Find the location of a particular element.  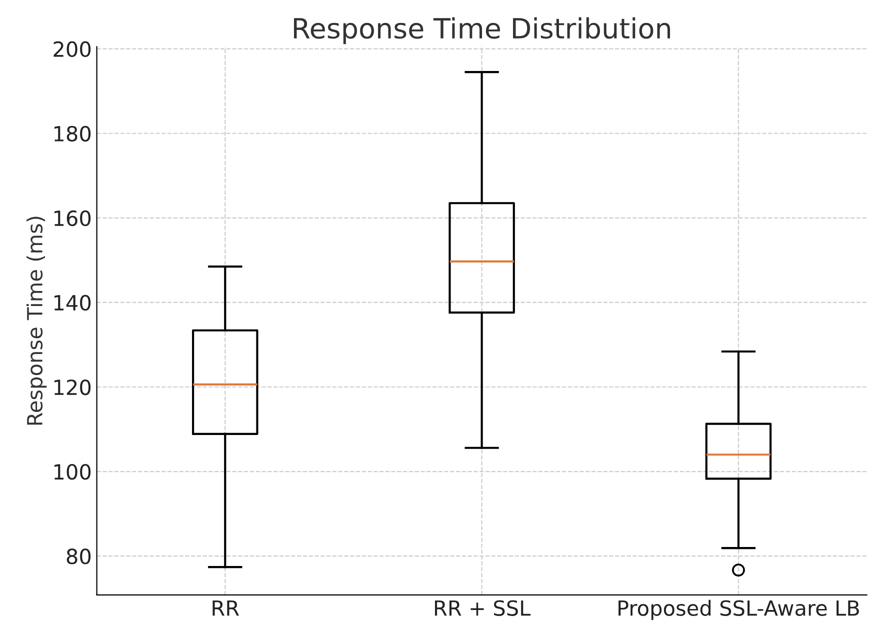

y-tick-label: 80 is located at coordinates (78, 556).